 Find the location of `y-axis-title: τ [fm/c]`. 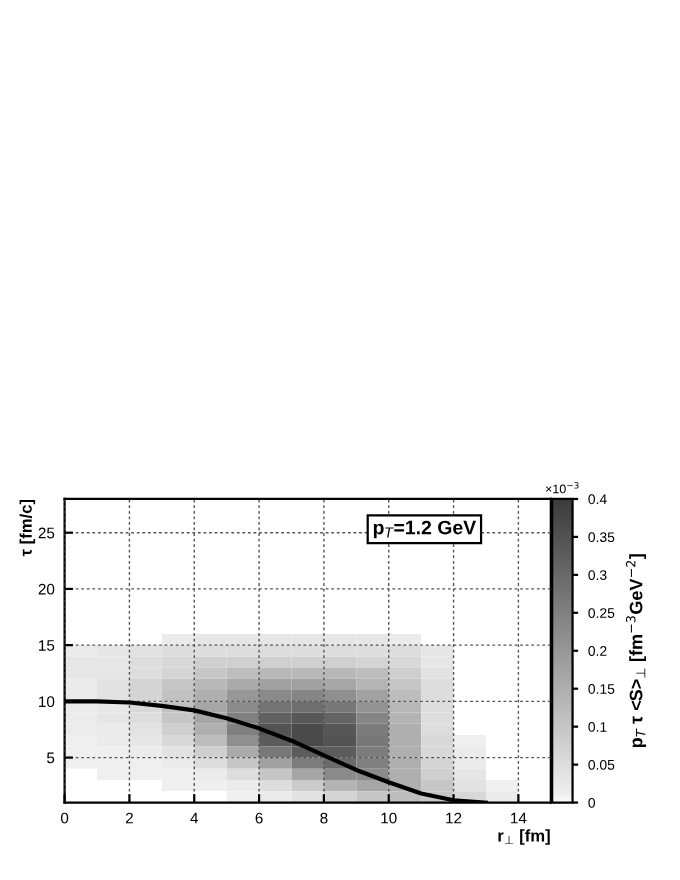

y-axis-title: τ [fm/c] is located at coordinates (27, 528).